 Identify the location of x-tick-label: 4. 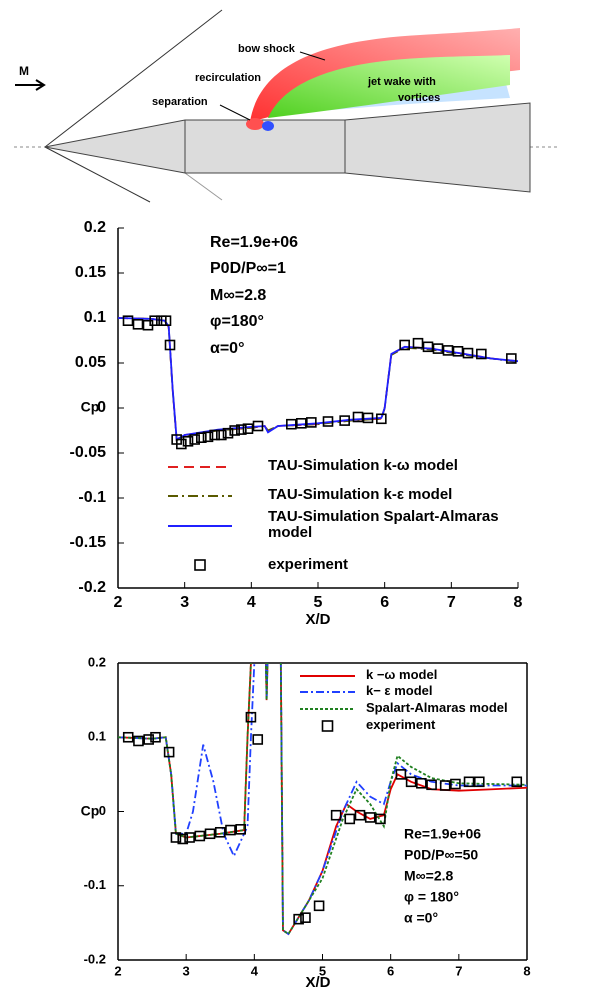
(255, 970).